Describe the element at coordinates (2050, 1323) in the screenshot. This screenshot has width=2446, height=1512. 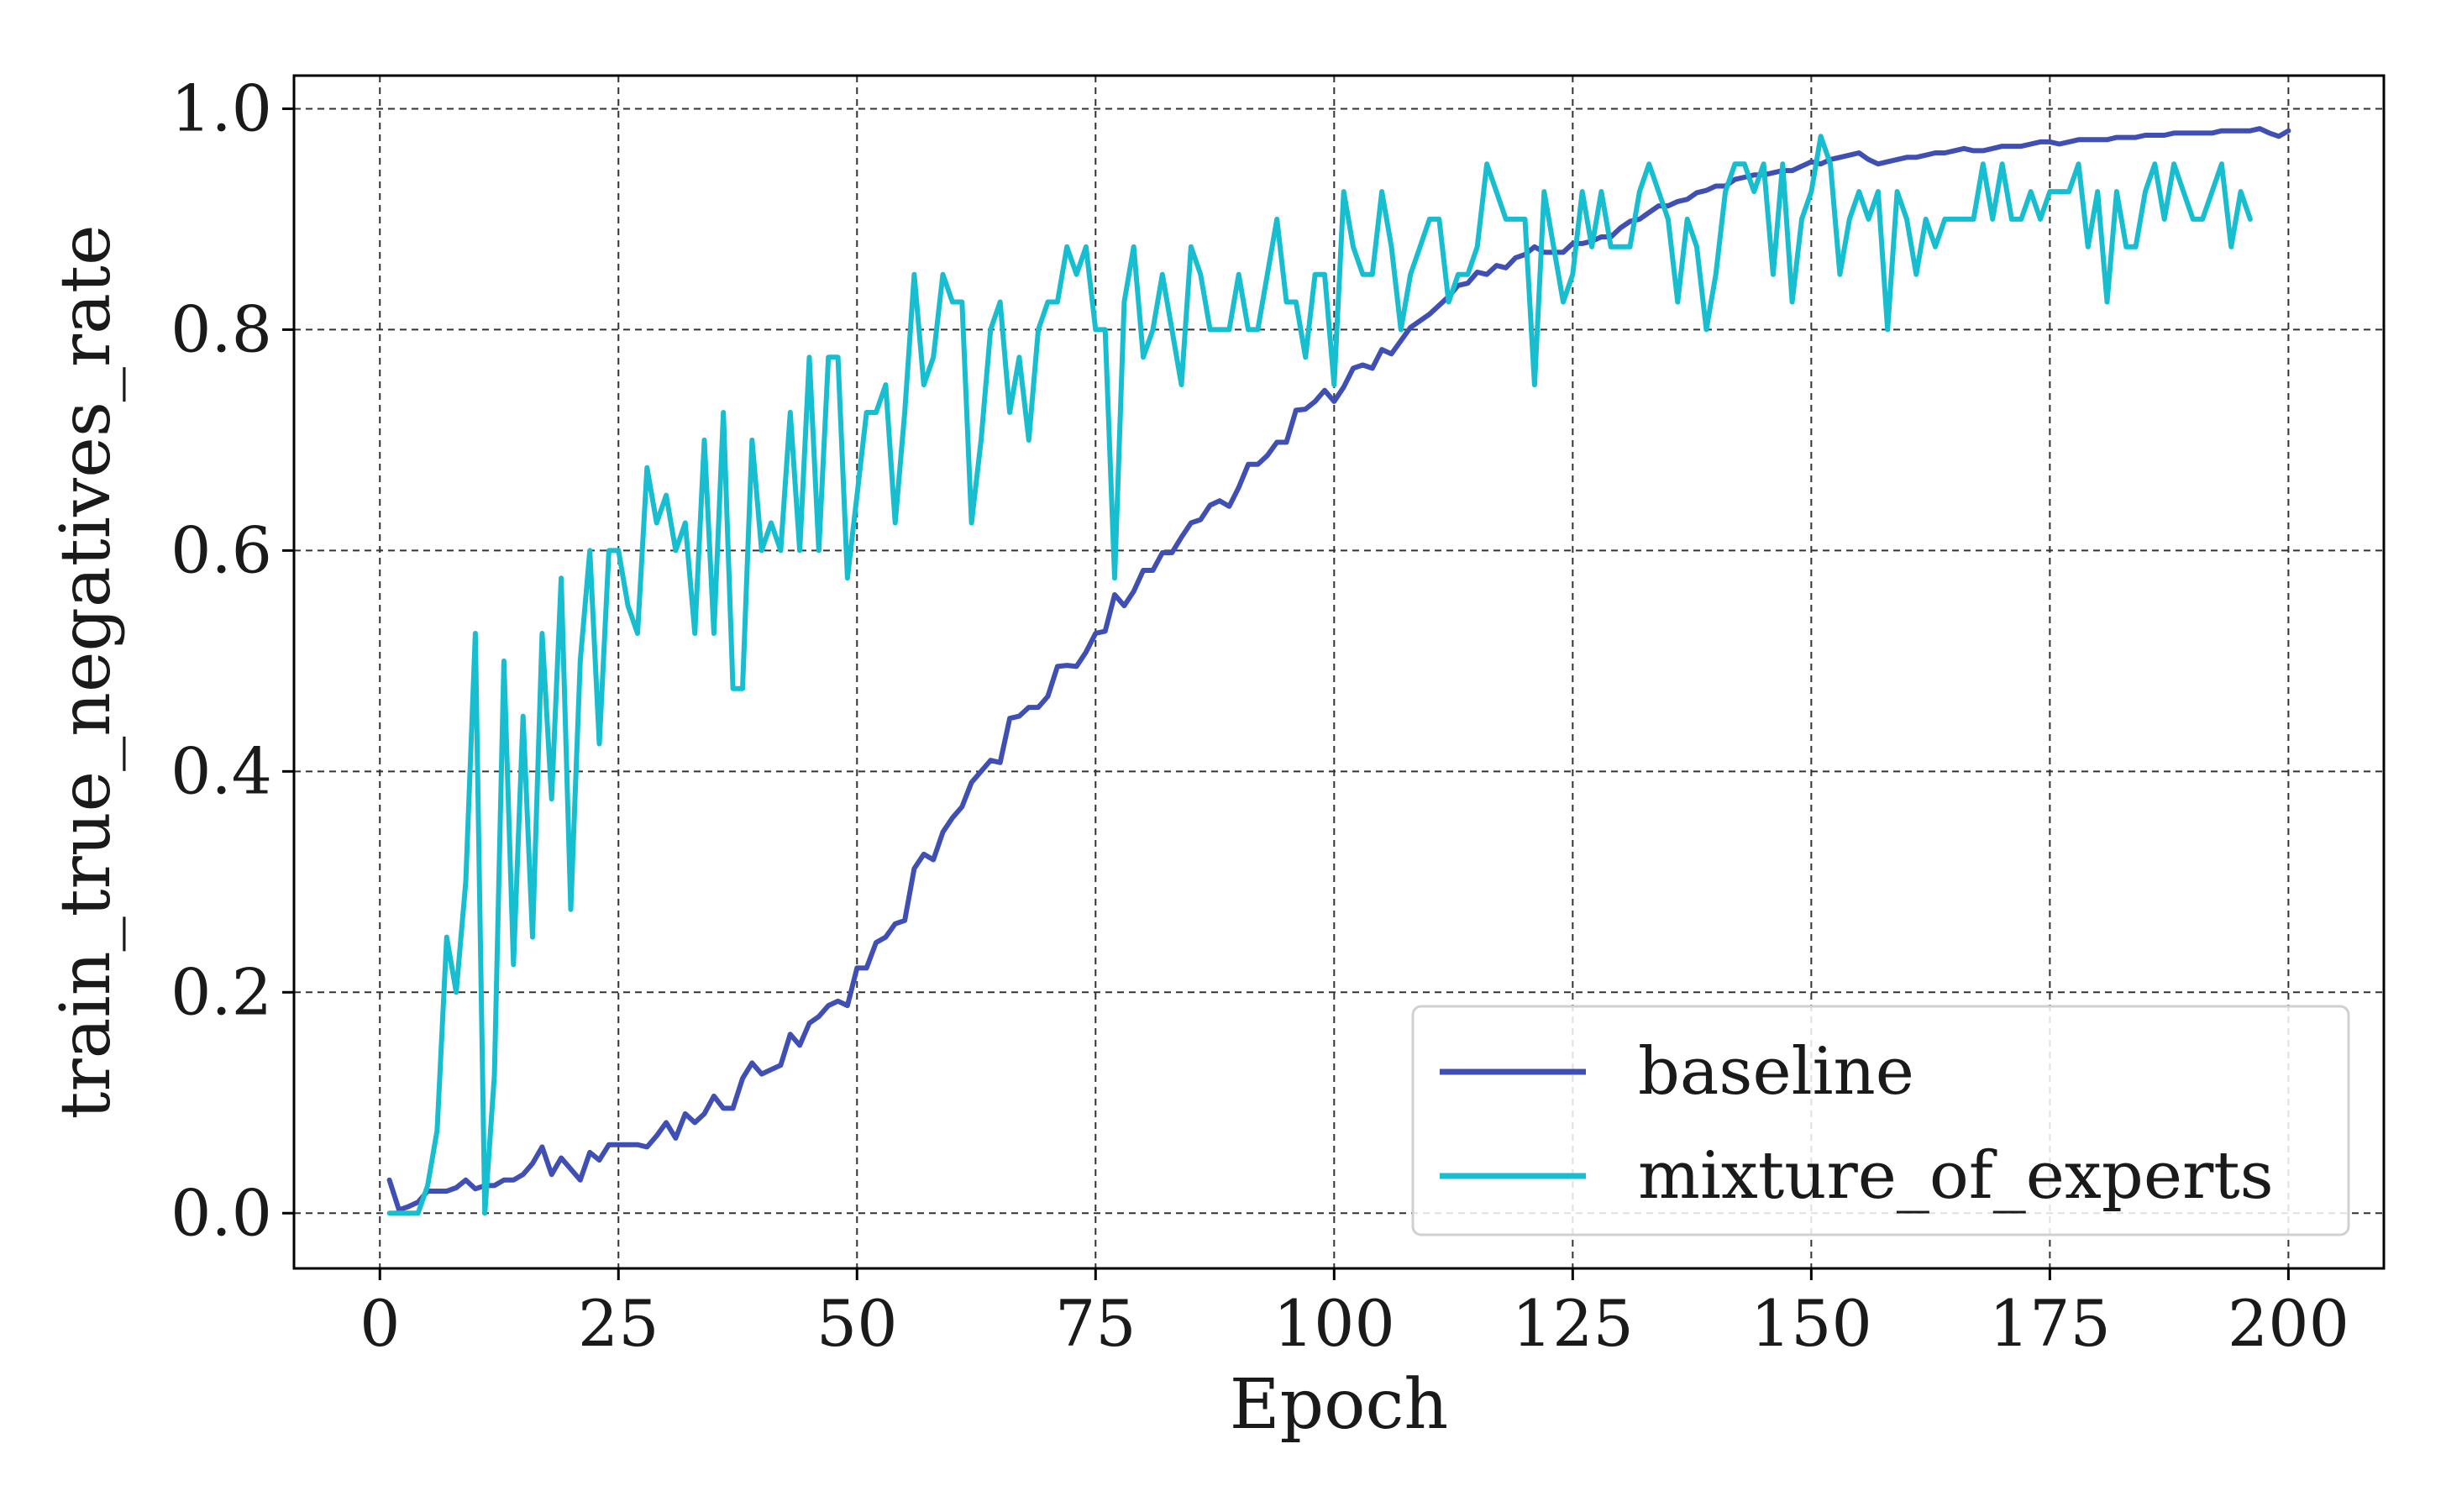
I see `x-tick-label: 175` at that location.